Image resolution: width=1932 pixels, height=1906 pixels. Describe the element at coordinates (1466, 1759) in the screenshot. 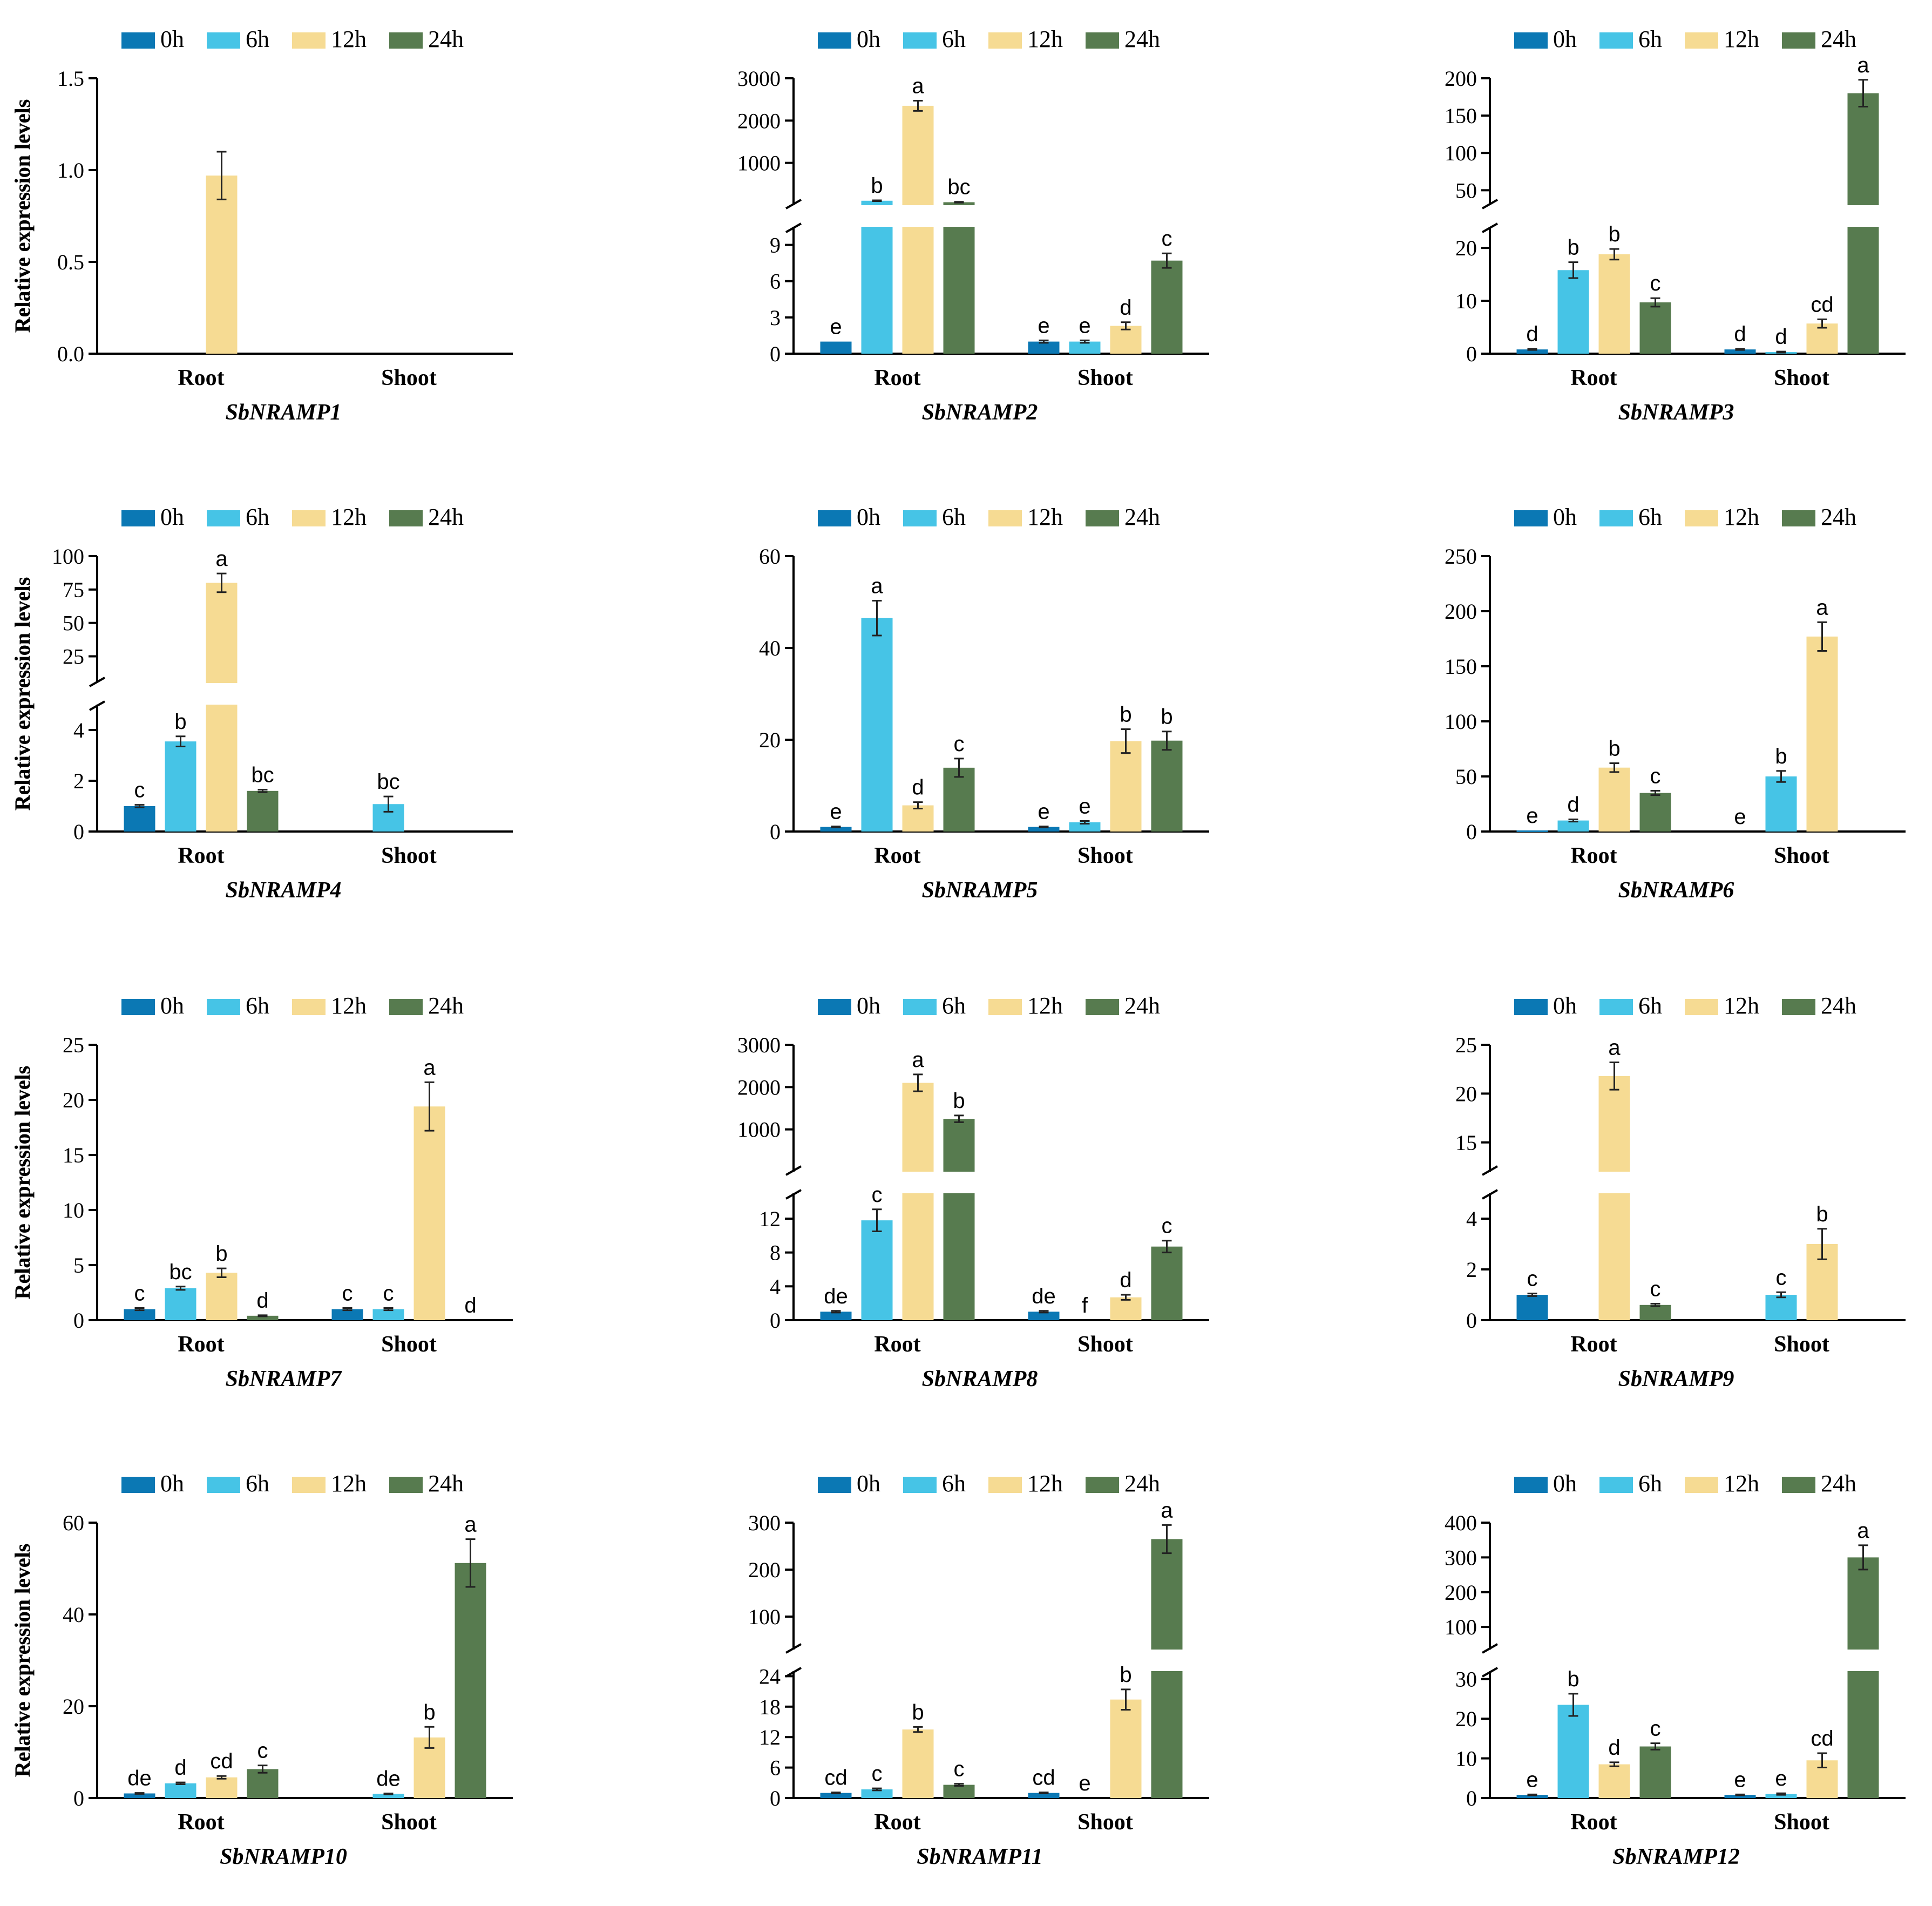

I see `y-tick-label: 10` at that location.